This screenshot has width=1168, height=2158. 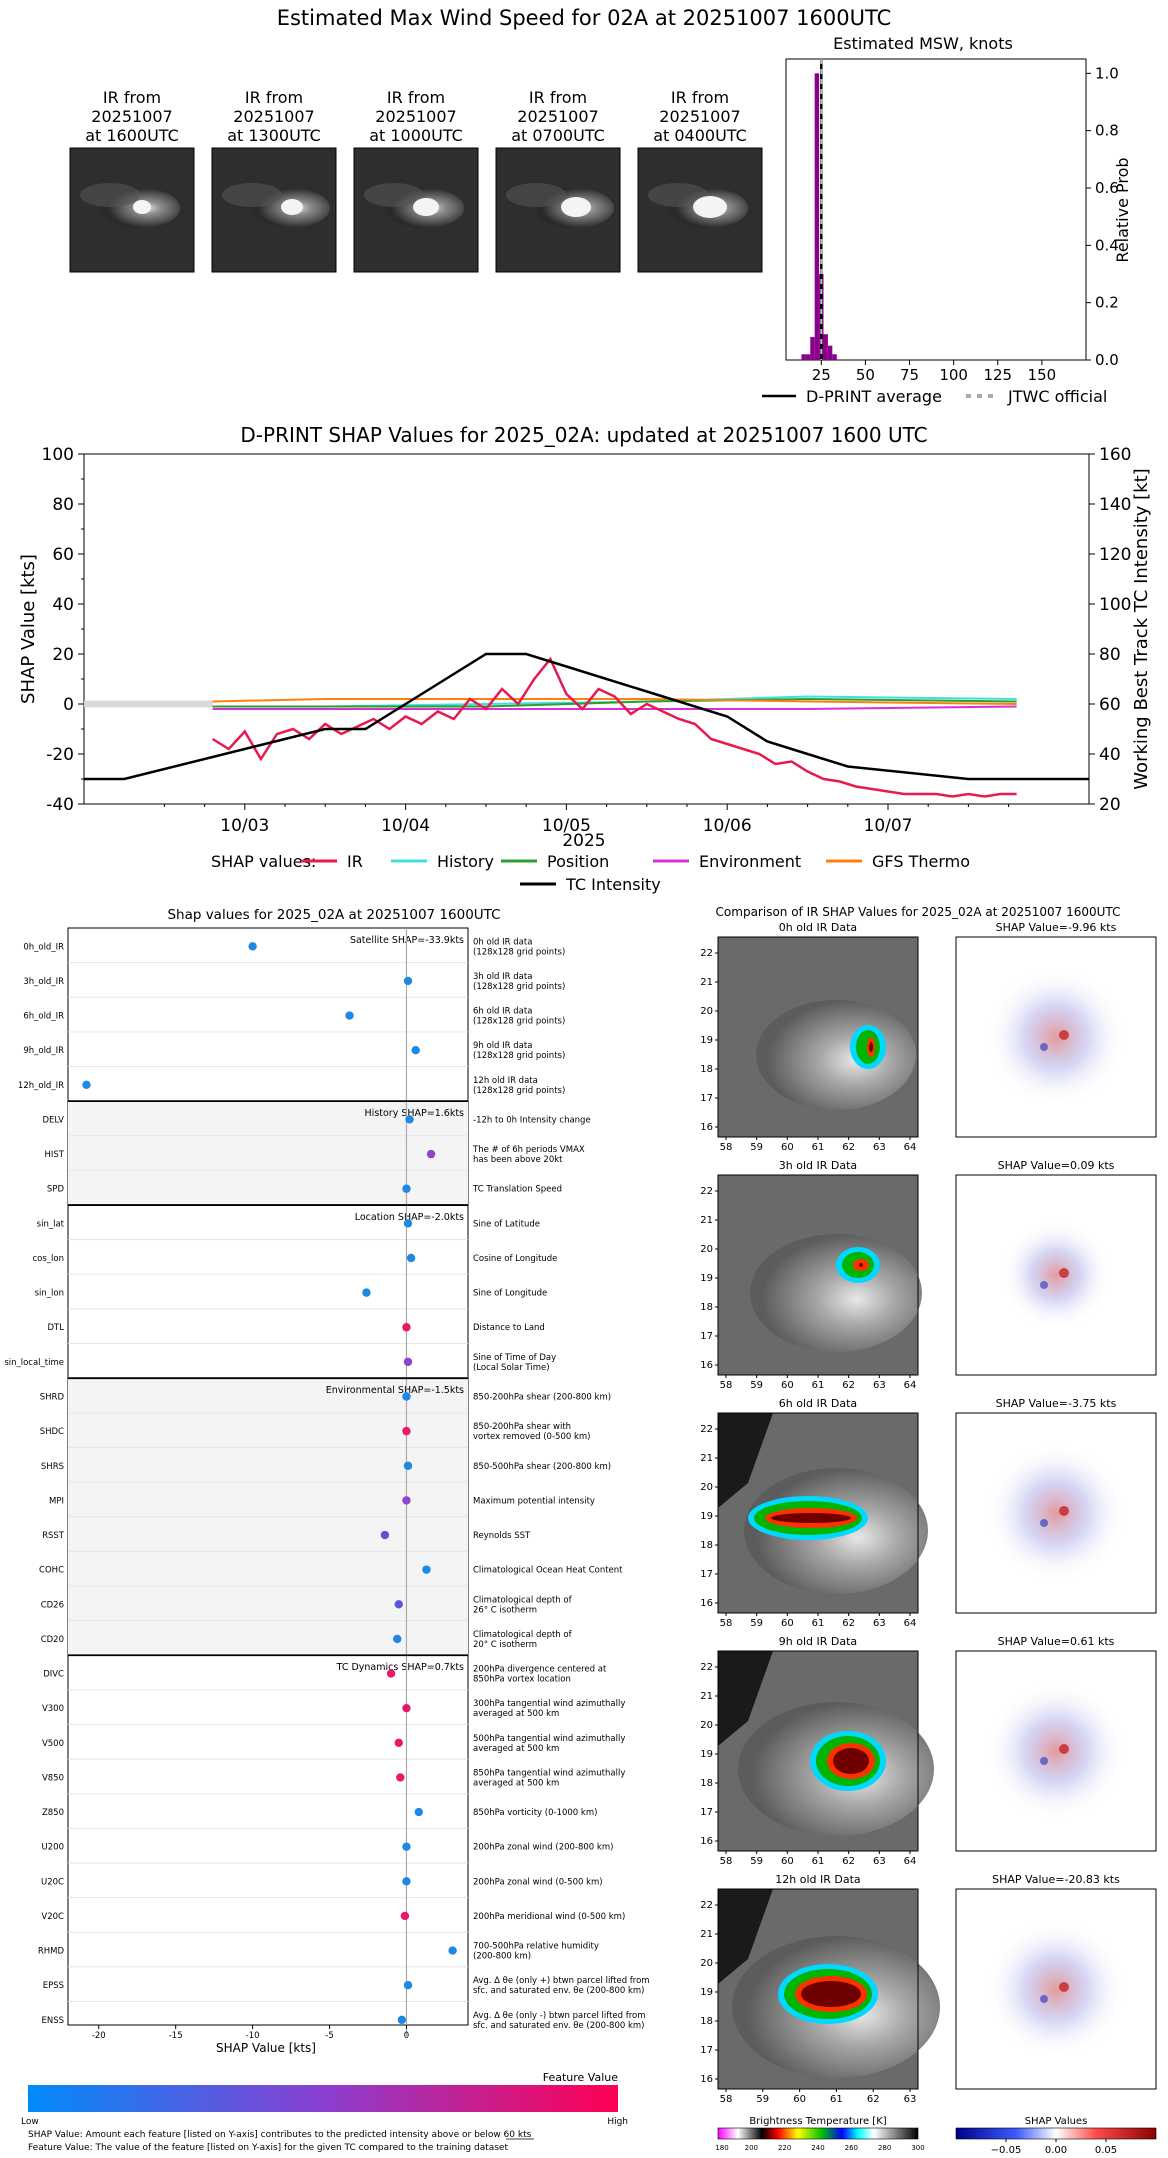 I want to click on ir-ytick-label: 21, so click(x=706, y=982).